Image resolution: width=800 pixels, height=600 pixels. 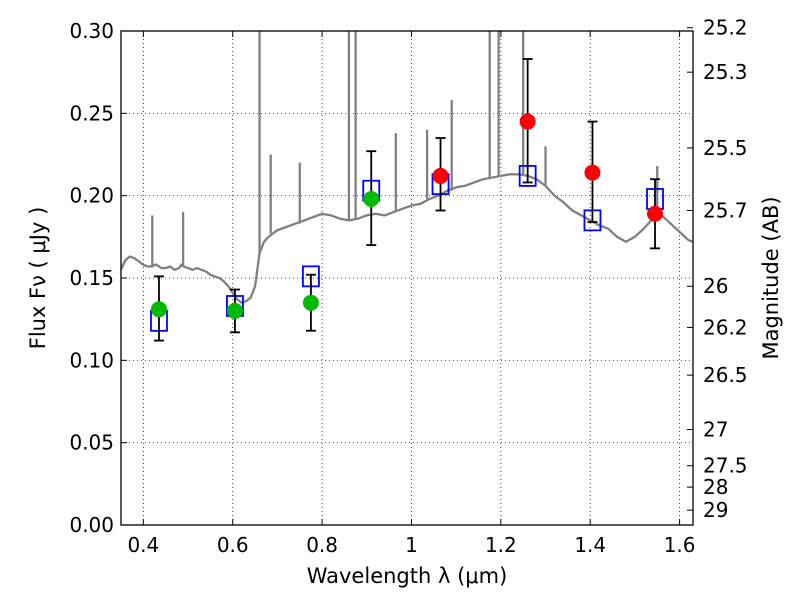 What do you see at coordinates (715, 429) in the screenshot?
I see `y2-tick-label: 27` at bounding box center [715, 429].